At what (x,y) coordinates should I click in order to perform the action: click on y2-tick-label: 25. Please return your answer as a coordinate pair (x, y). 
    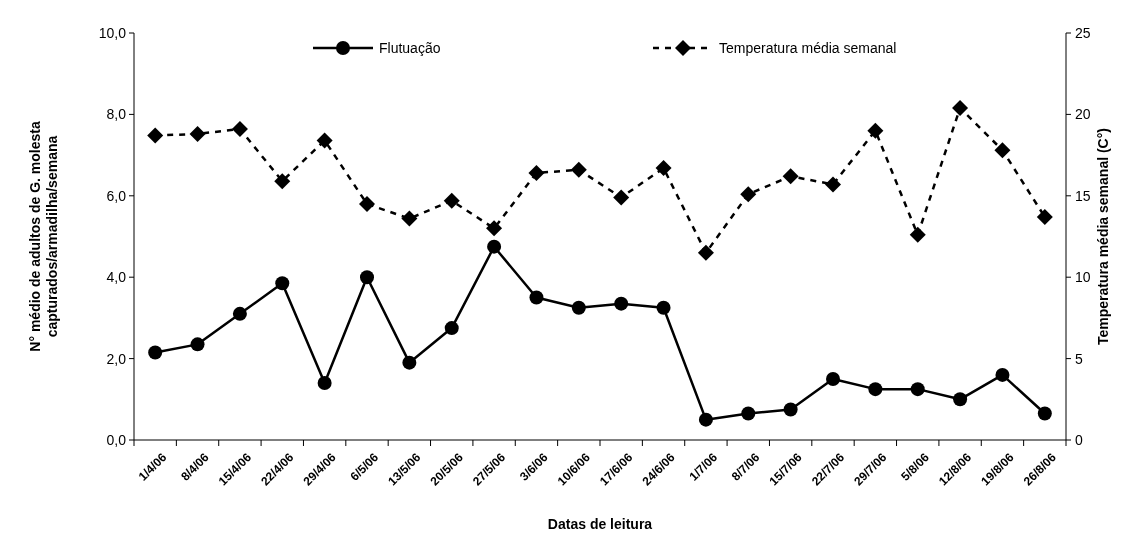
    Looking at the image, I should click on (1083, 32).